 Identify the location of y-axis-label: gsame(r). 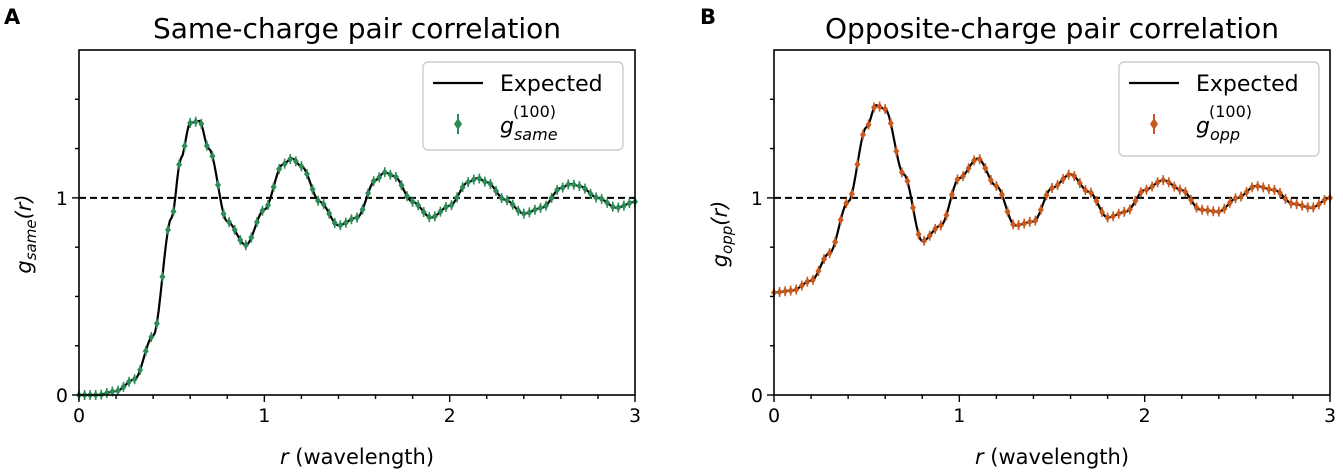
(26, 233).